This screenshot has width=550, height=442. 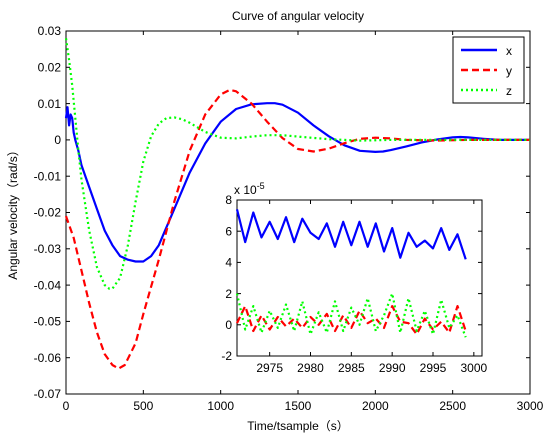 I want to click on main-y-tick-label: 0.01, so click(x=50, y=104).